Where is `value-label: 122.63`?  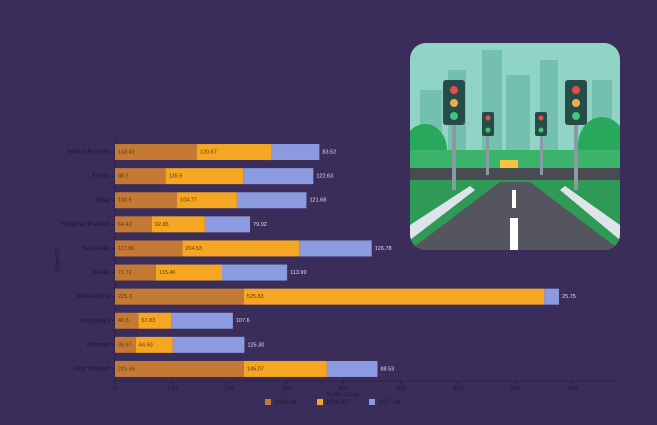
value-label: 122.63 is located at coordinates (324, 177).